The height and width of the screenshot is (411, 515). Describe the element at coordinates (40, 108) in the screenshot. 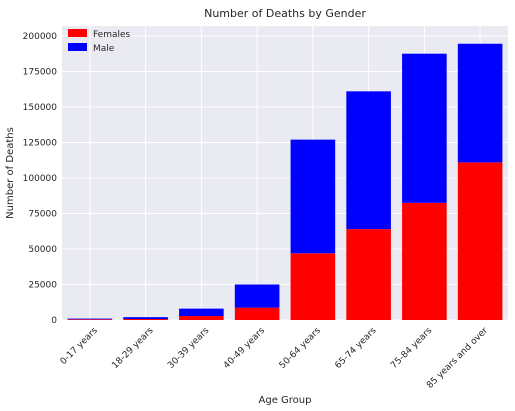

I see `y-tick-label: 150000` at that location.